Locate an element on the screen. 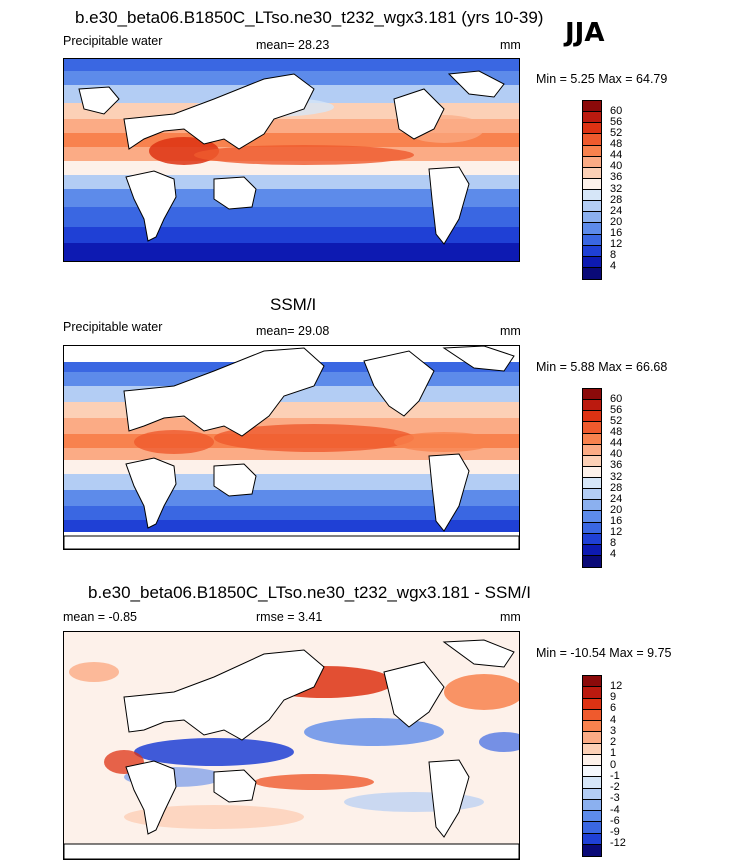  colorbar-tick-label: -4 is located at coordinates (615, 809).